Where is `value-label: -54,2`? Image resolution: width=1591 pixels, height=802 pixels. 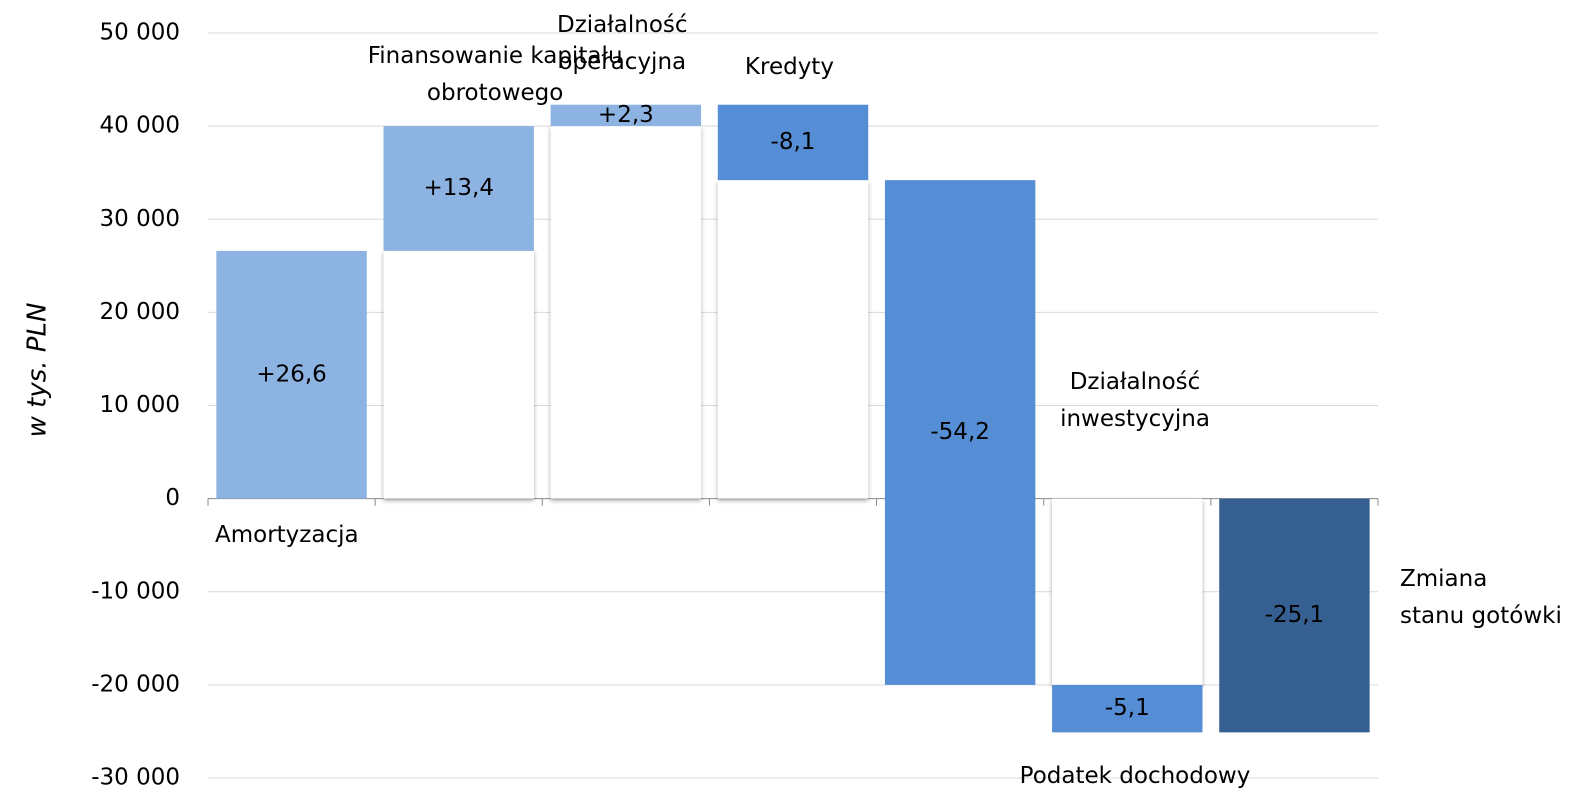 value-label: -54,2 is located at coordinates (960, 432).